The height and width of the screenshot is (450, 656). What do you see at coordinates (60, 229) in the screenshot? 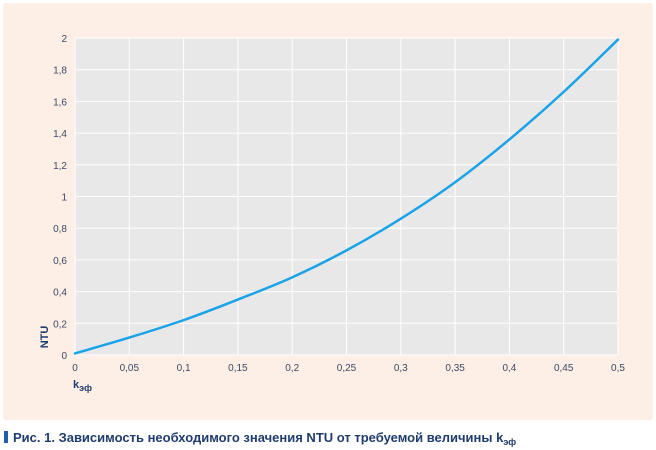
I see `y-tick-label: 0,8` at bounding box center [60, 229].